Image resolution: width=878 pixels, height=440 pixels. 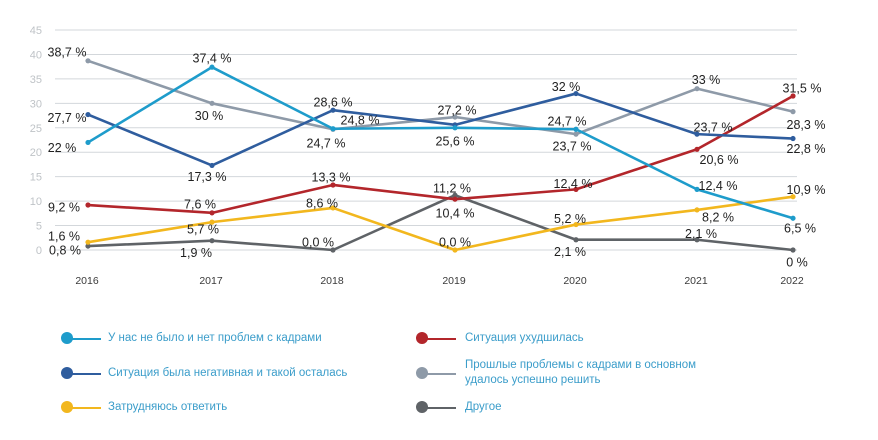 What do you see at coordinates (333, 103) in the screenshot?
I see `data-label: 28,6 %` at bounding box center [333, 103].